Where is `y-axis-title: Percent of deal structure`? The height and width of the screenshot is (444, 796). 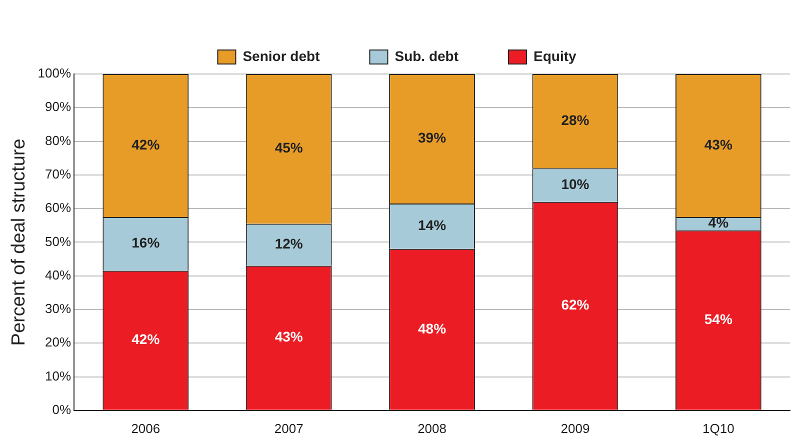 y-axis-title: Percent of deal structure is located at coordinates (19, 242).